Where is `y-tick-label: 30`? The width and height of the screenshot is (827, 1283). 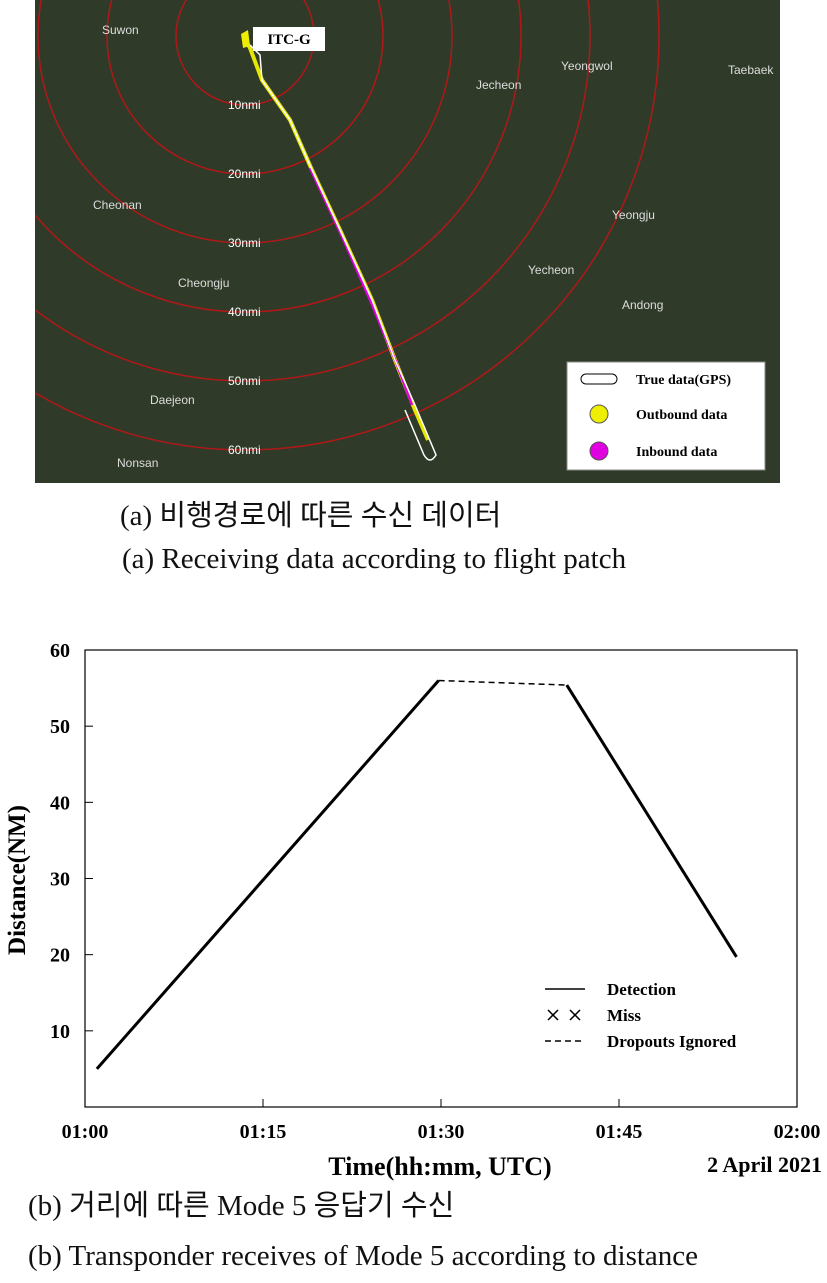 y-tick-label: 30 is located at coordinates (60, 880).